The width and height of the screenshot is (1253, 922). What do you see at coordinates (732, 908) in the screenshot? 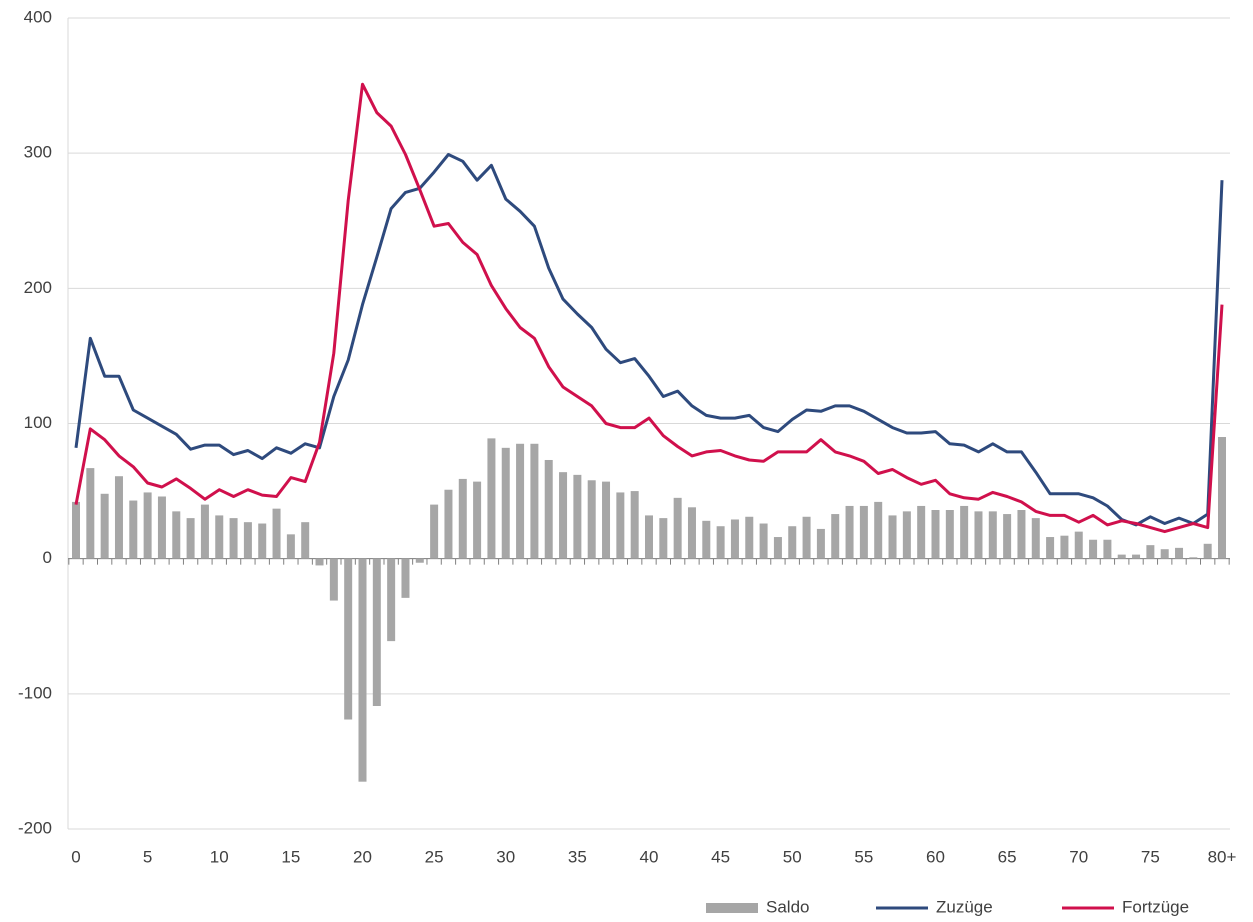
I see `legend-swatch` at bounding box center [732, 908].